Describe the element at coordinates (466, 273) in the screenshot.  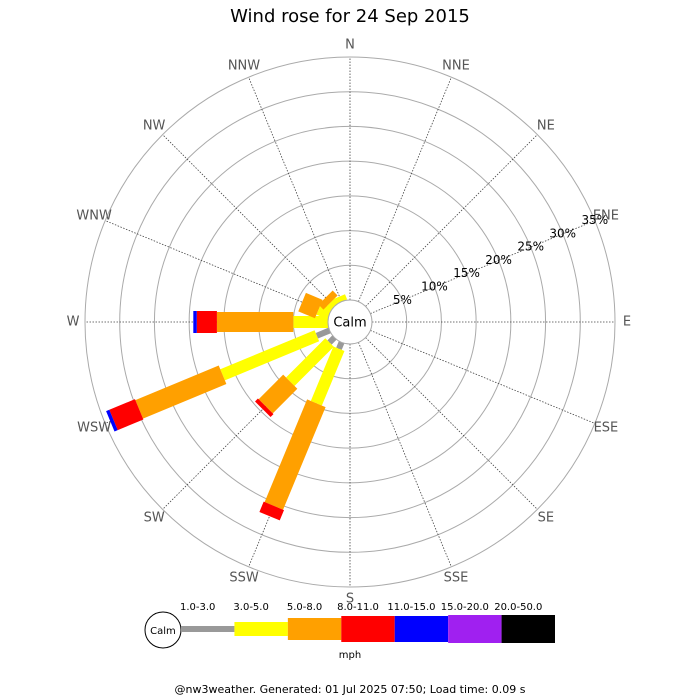
I see `r-tick-label: 15%` at that location.